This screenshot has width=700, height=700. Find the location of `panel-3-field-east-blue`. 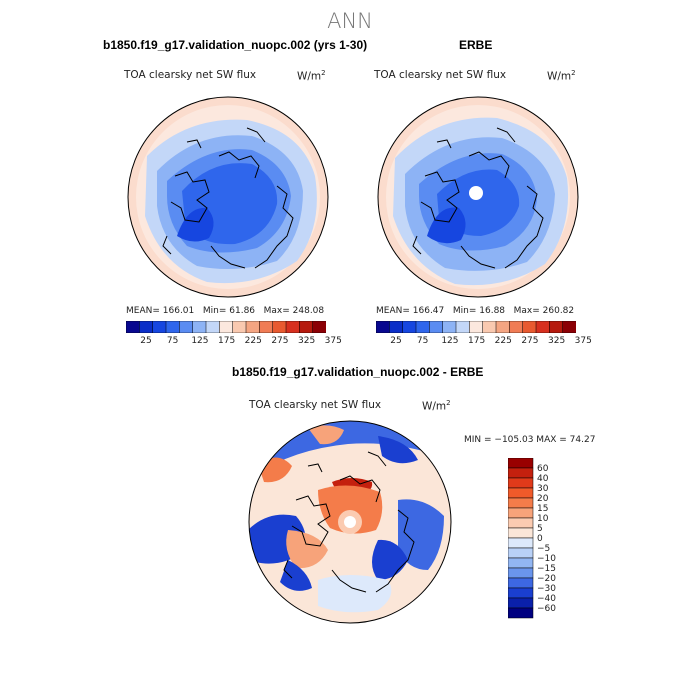

panel-3-field-east-blue is located at coordinates (421, 534).